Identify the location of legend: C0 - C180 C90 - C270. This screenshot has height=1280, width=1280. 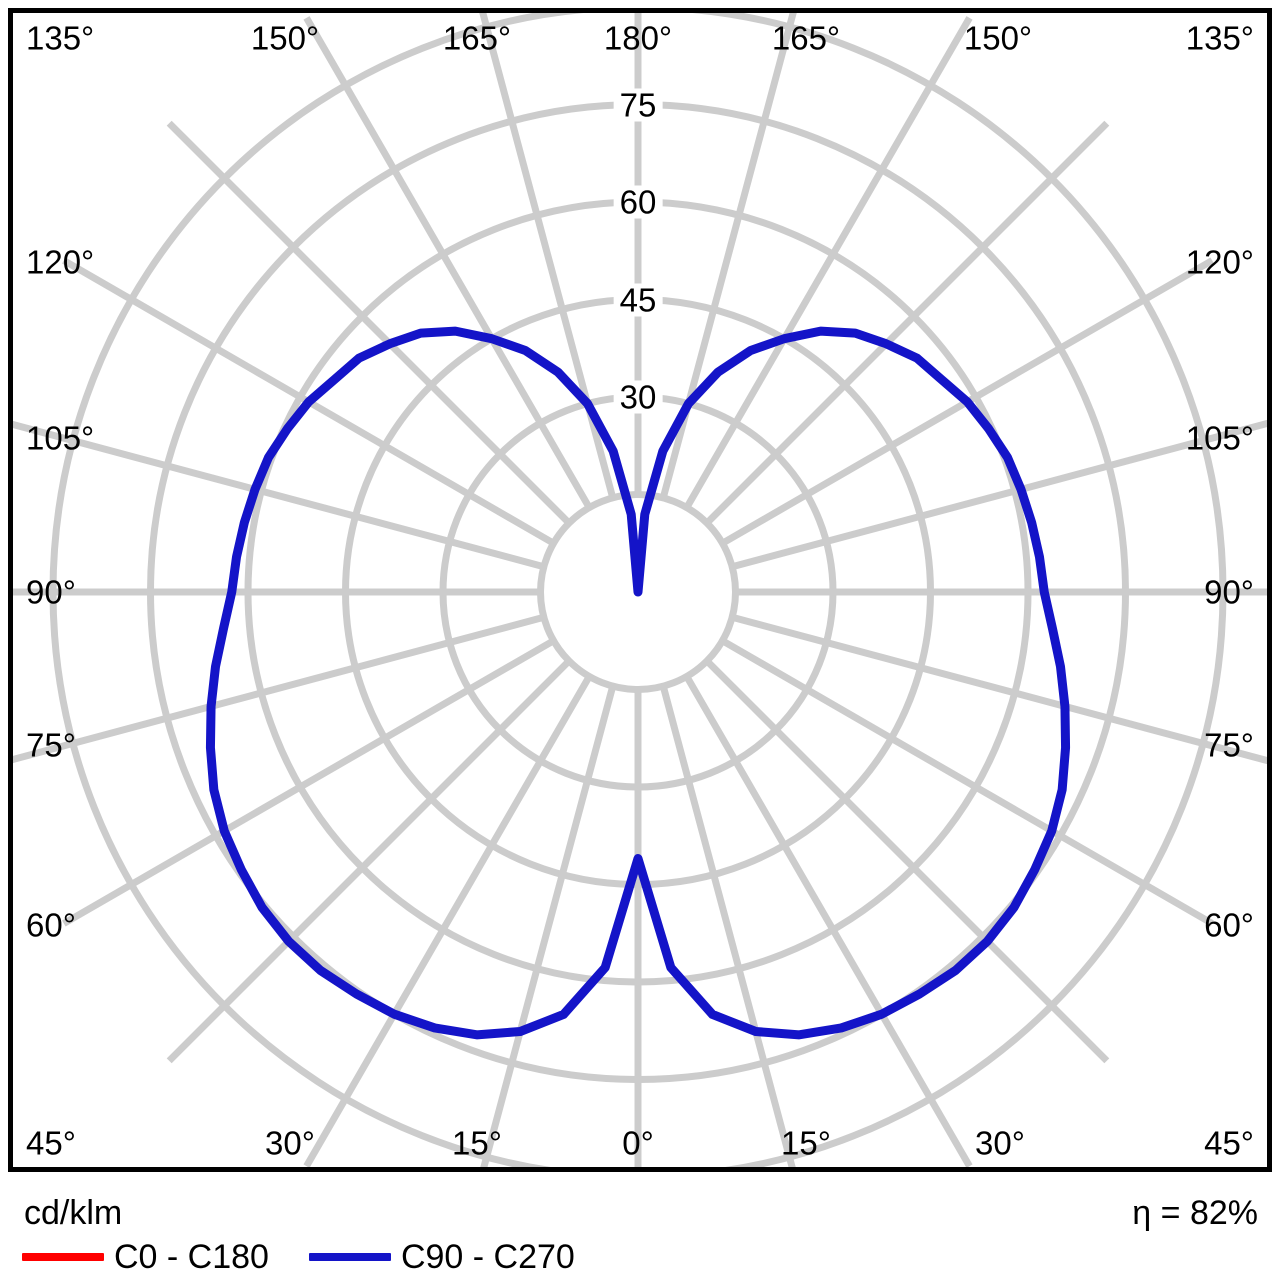
(298, 1257).